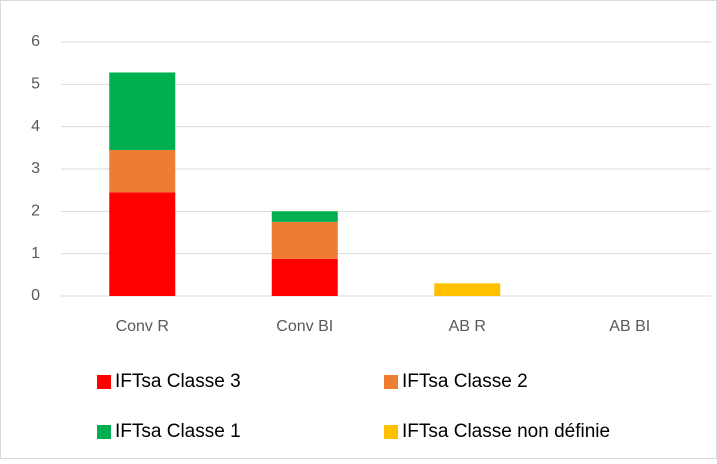 The width and height of the screenshot is (717, 464). Describe the element at coordinates (506, 431) in the screenshot. I see `legend-label: IFTsa Classe non définie` at that location.